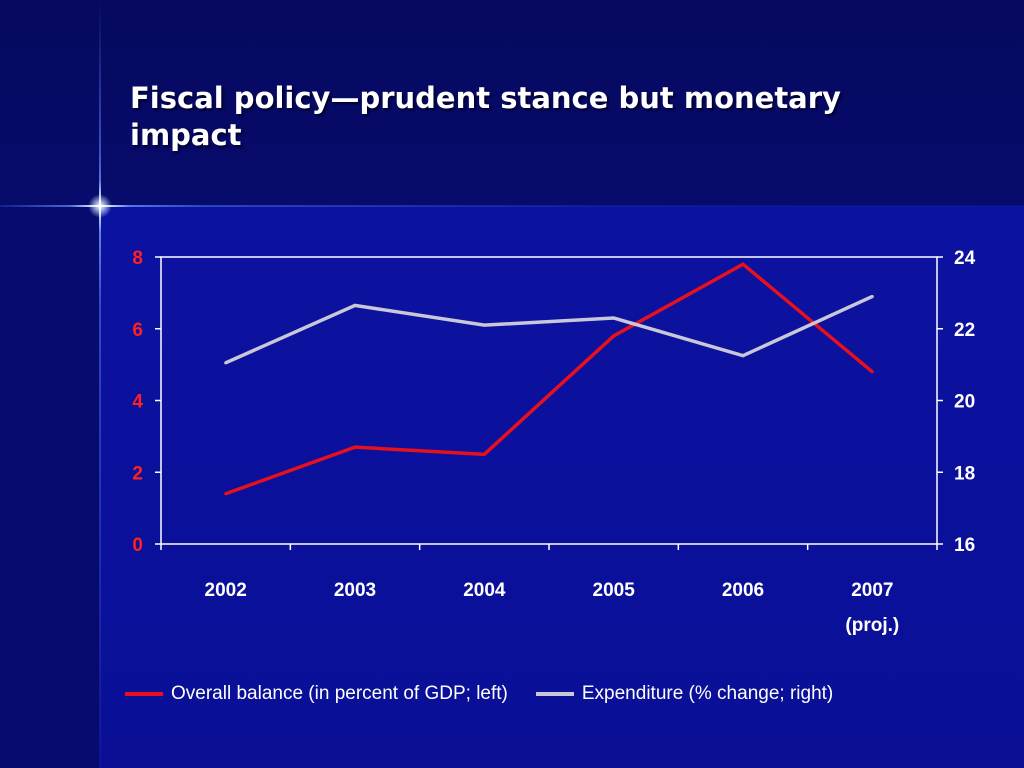 The height and width of the screenshot is (768, 1024). What do you see at coordinates (137, 258) in the screenshot?
I see `left-axis-tick-label: 8` at bounding box center [137, 258].